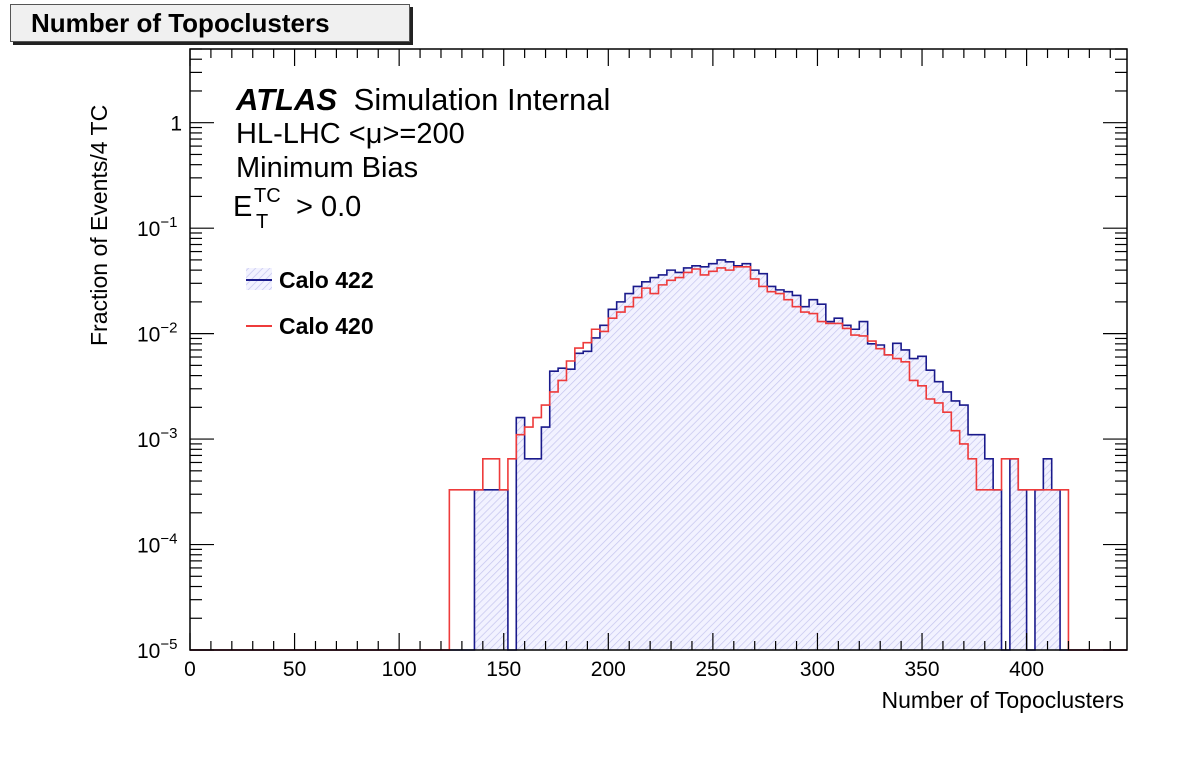  I want to click on legend: Calo 422 Calo 420, so click(310, 303).